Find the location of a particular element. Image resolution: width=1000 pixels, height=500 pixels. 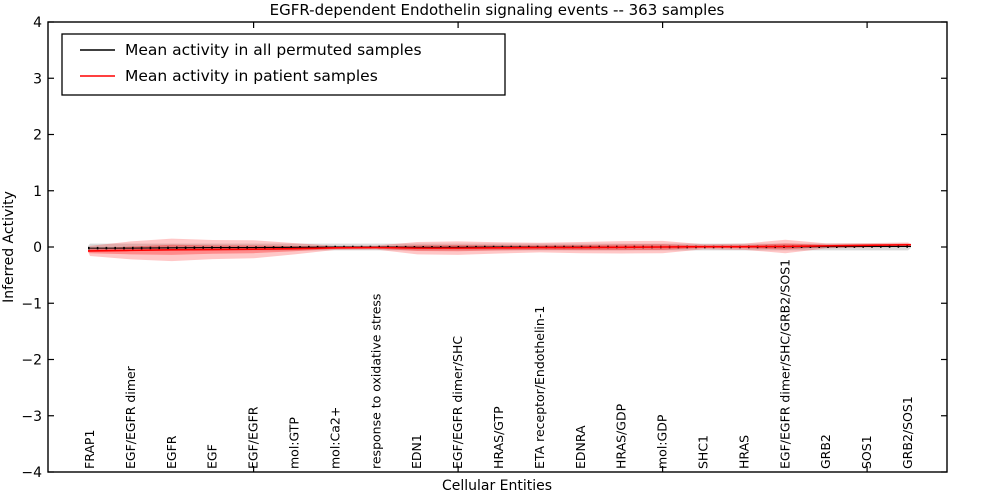

x-tick-label: mol:Ca2+ is located at coordinates (334, 438).